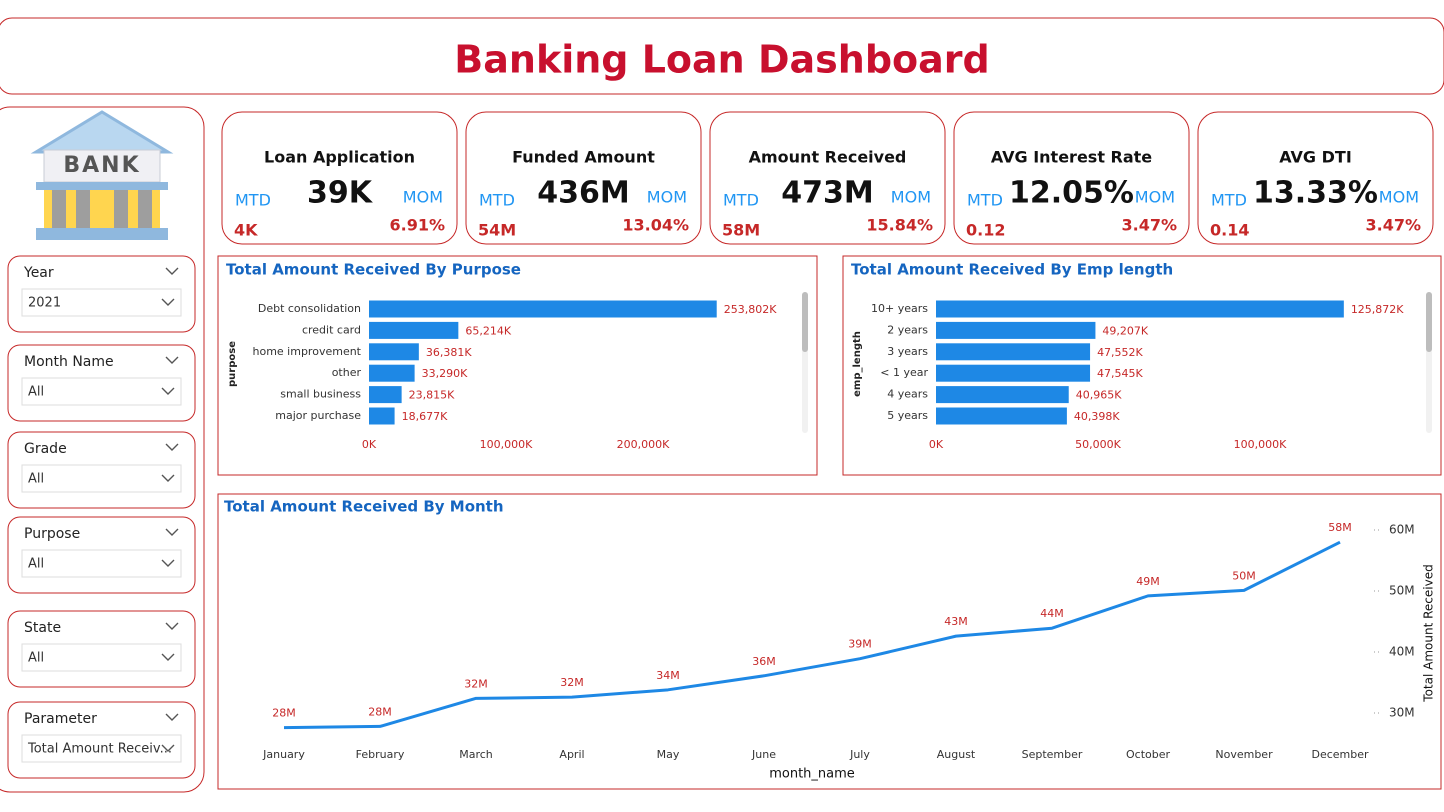  Describe the element at coordinates (907, 329) in the screenshot. I see `category-label: 2 years` at that location.